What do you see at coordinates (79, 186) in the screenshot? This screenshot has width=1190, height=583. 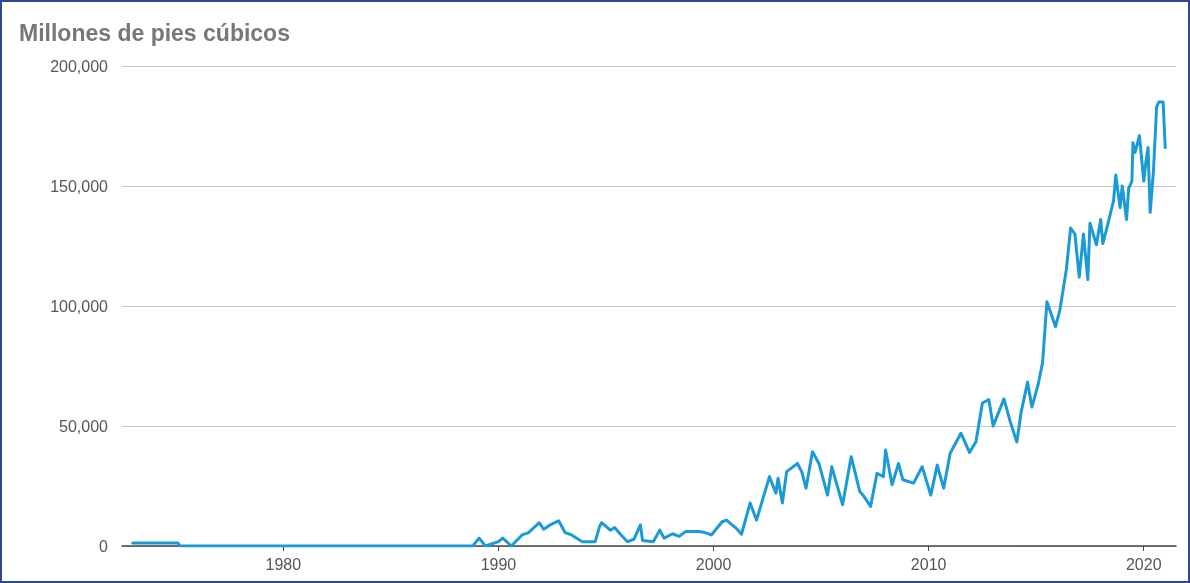 I see `y-tick-label: 150,000` at bounding box center [79, 186].